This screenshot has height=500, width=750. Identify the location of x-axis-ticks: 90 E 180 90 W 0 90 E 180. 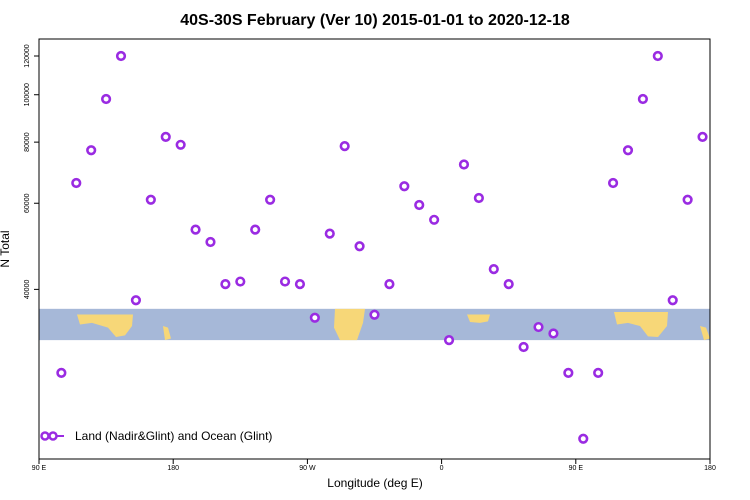
(374, 465).